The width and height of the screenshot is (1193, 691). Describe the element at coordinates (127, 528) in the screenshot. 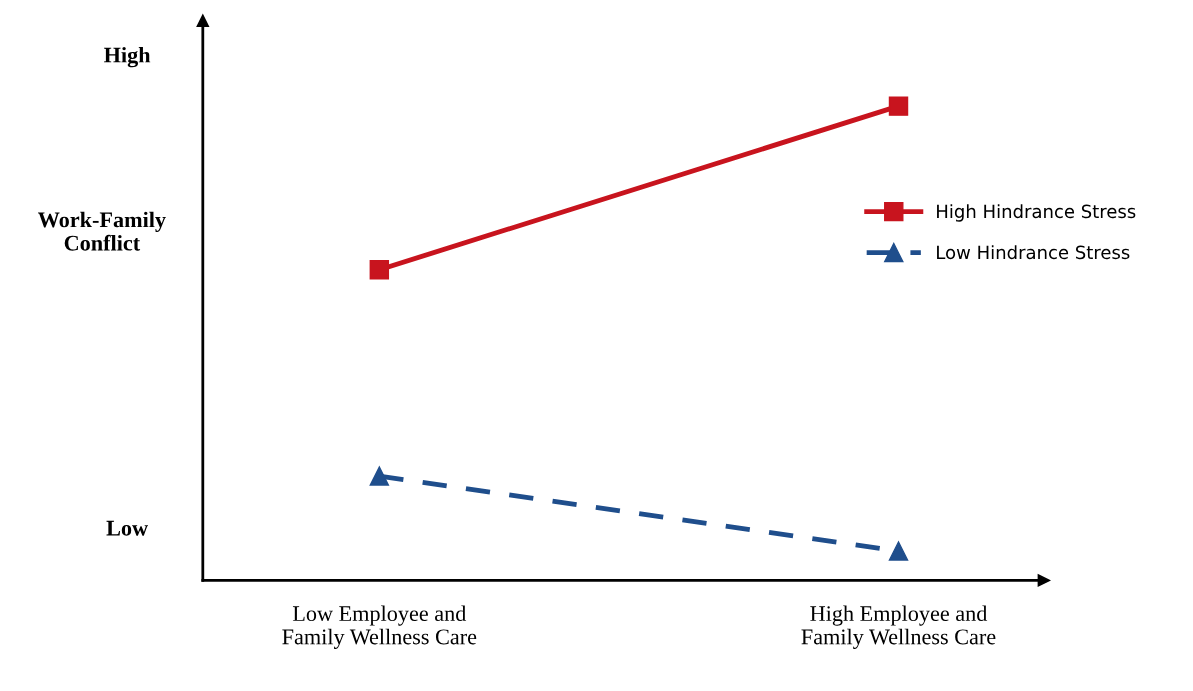

I see `text: Low` at that location.